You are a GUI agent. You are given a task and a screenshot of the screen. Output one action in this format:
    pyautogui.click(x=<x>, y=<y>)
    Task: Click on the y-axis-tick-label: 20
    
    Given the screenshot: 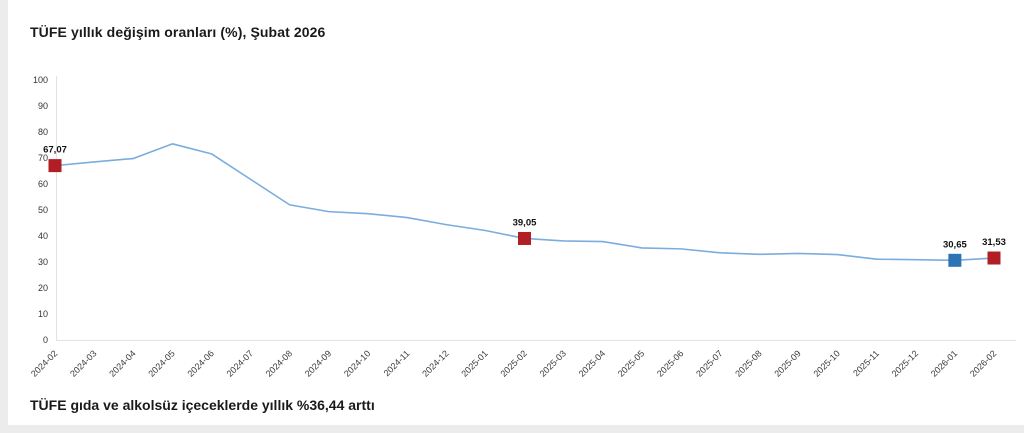 What is the action you would take?
    pyautogui.click(x=43, y=288)
    